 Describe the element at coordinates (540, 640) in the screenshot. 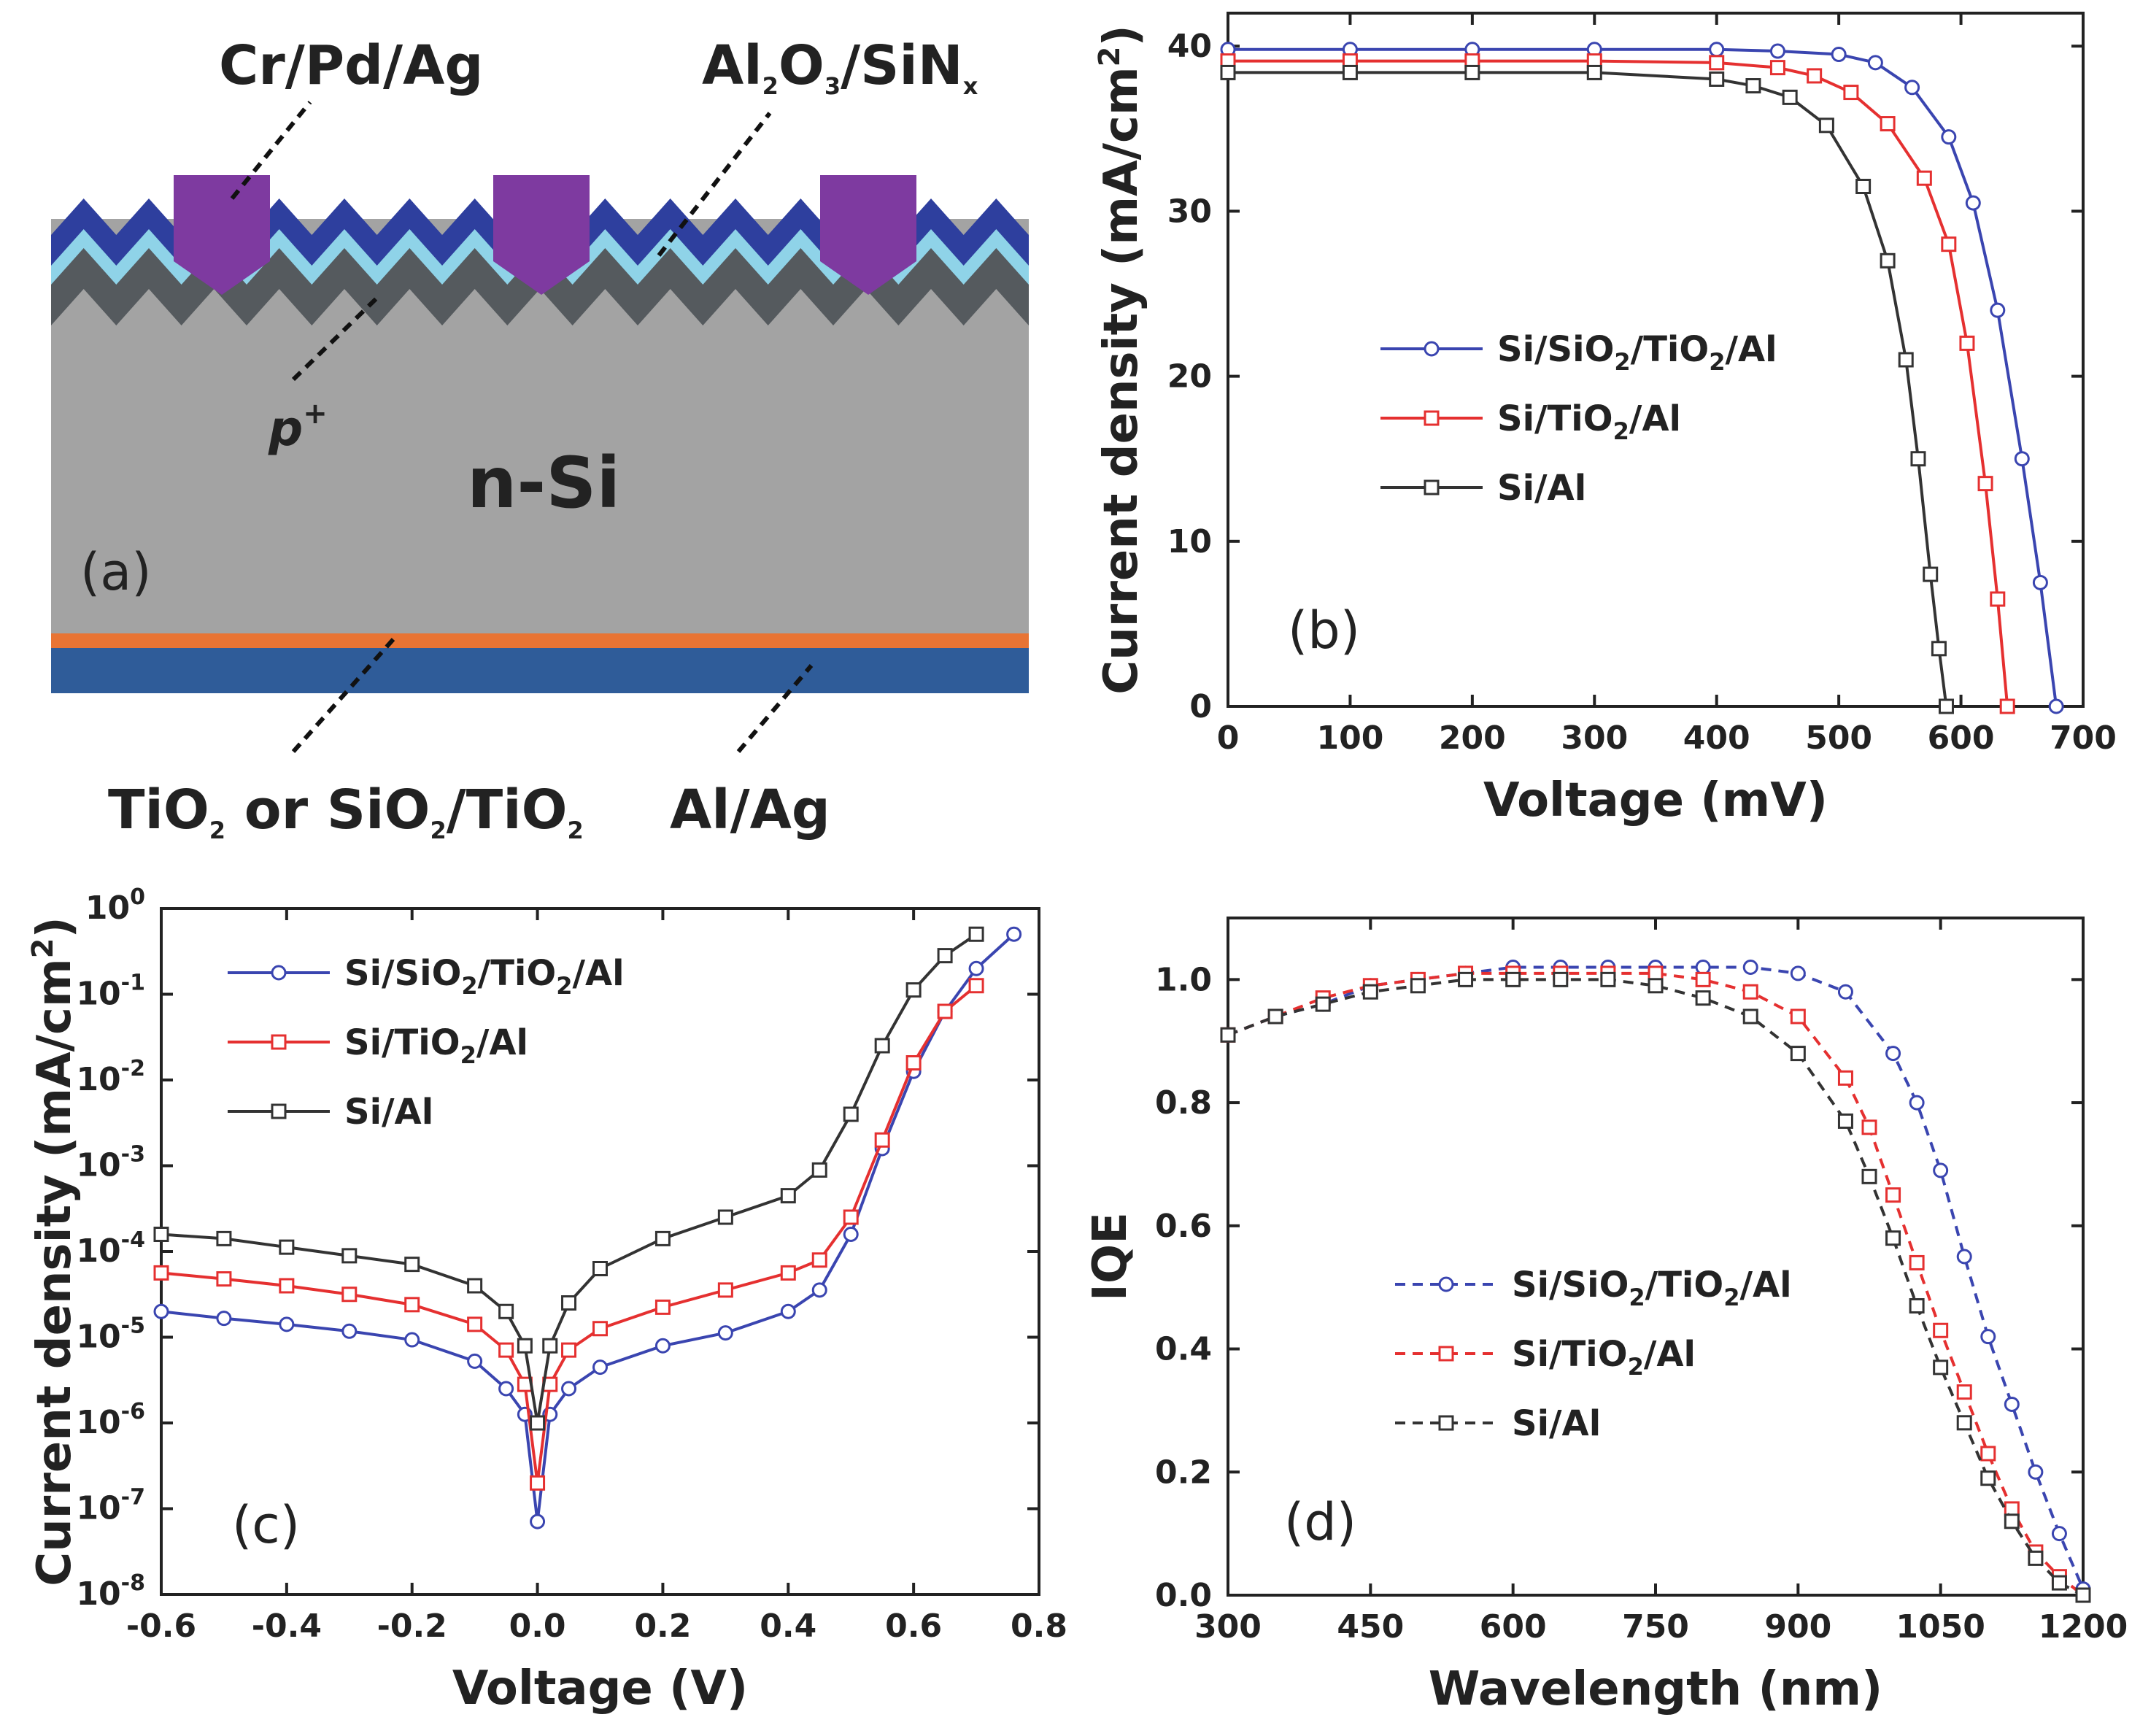

I see `tio2-layer` at that location.